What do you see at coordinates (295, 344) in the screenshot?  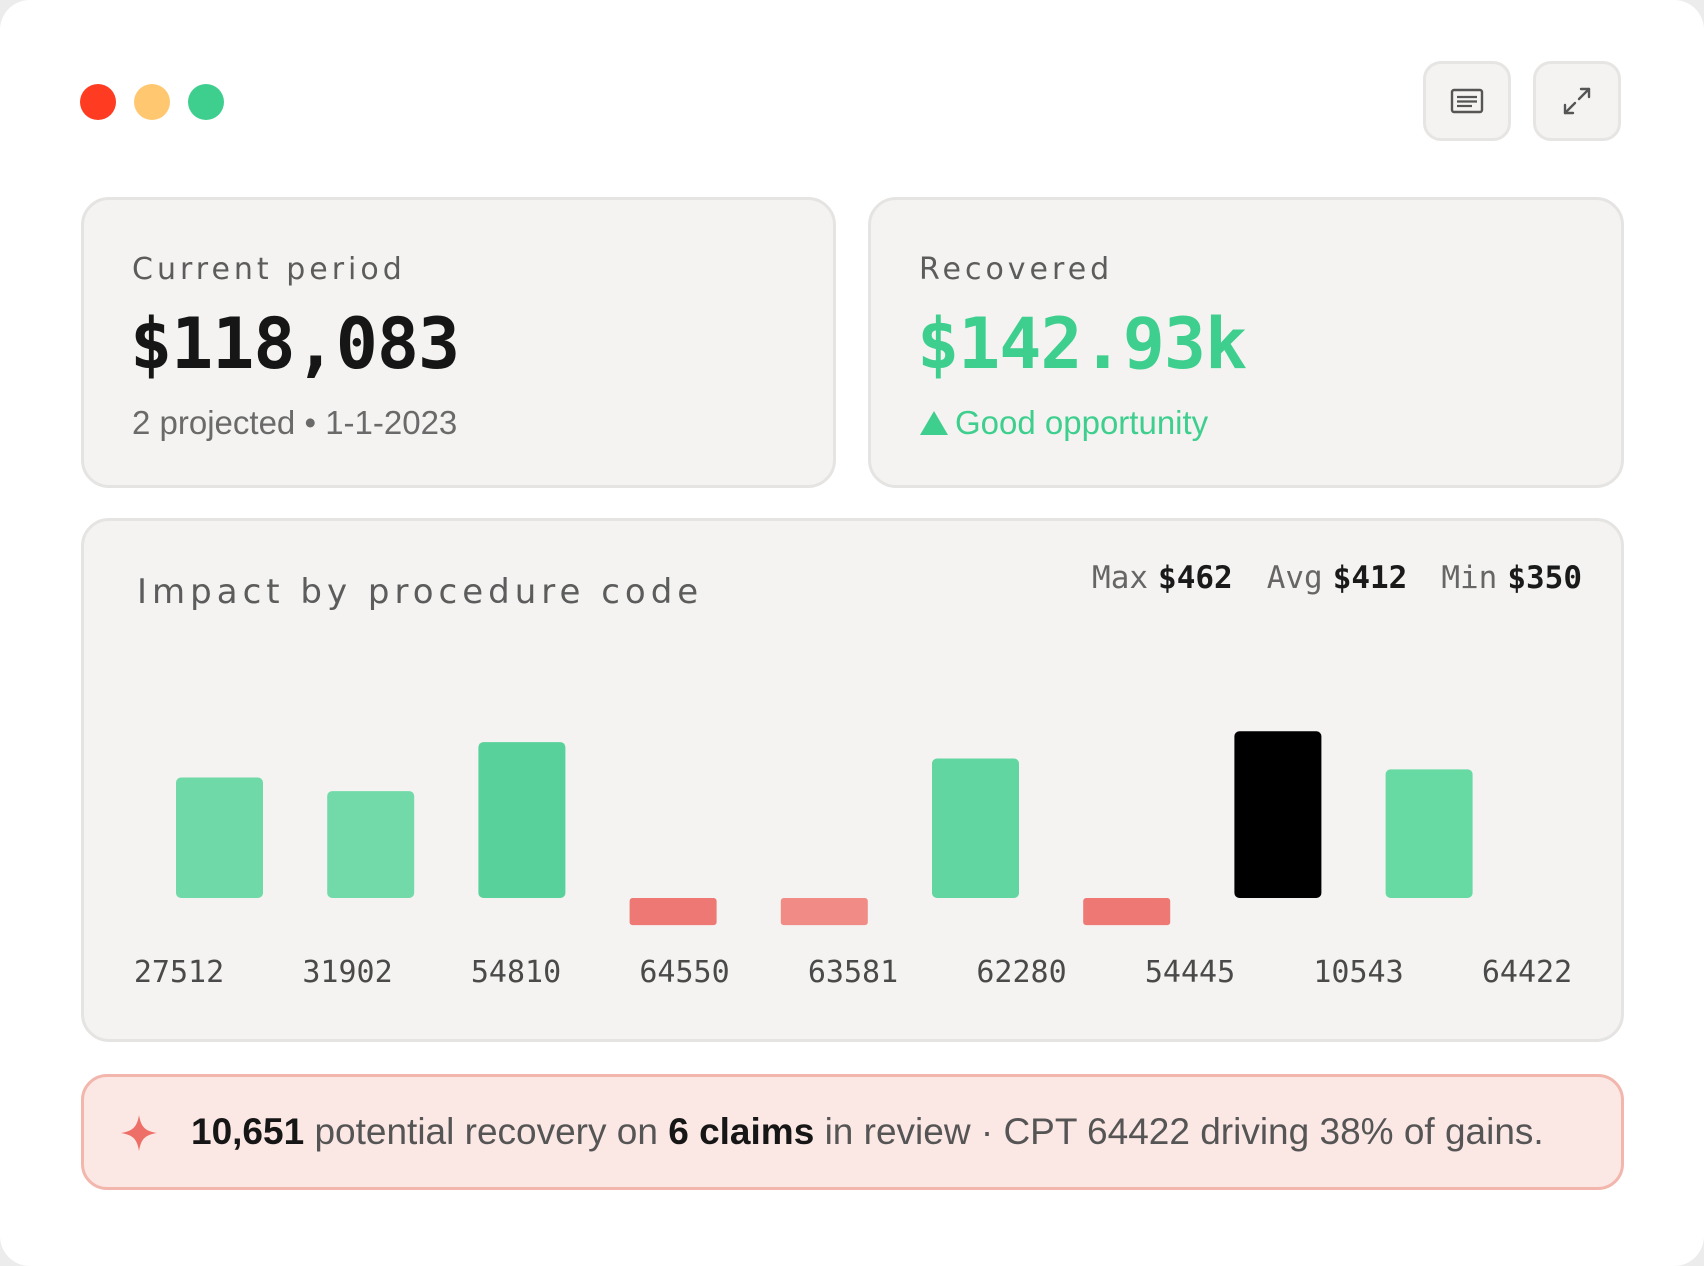 I see `current-period-value: $118,083` at bounding box center [295, 344].